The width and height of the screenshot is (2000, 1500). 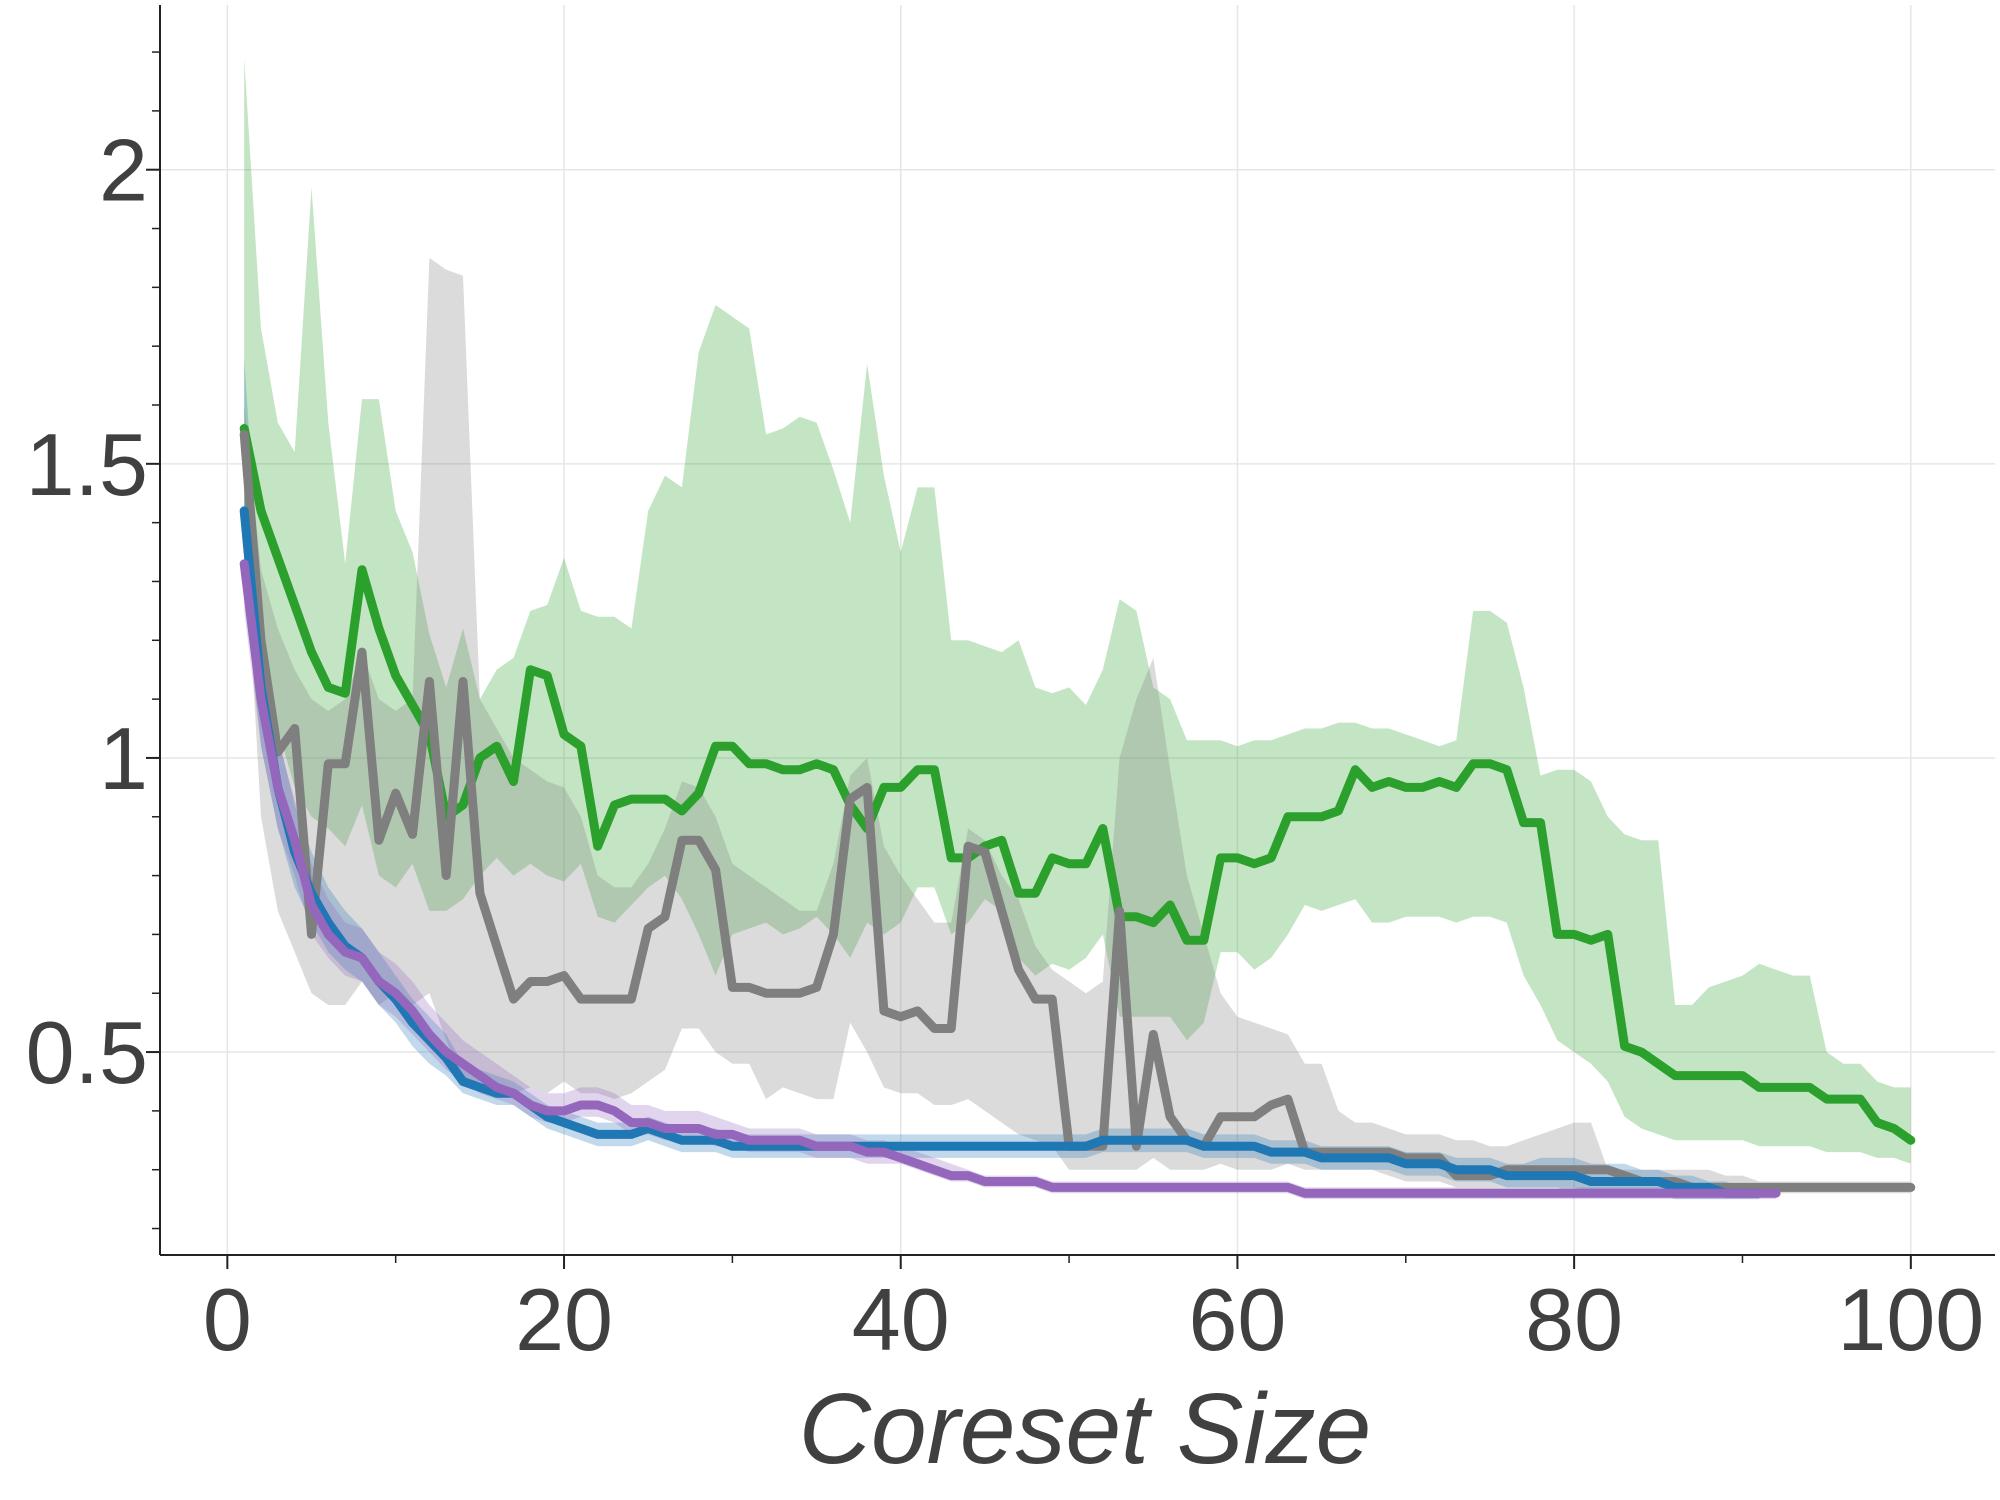 What do you see at coordinates (87, 1052) in the screenshot?
I see `y-tick-label-0: 0.5` at bounding box center [87, 1052].